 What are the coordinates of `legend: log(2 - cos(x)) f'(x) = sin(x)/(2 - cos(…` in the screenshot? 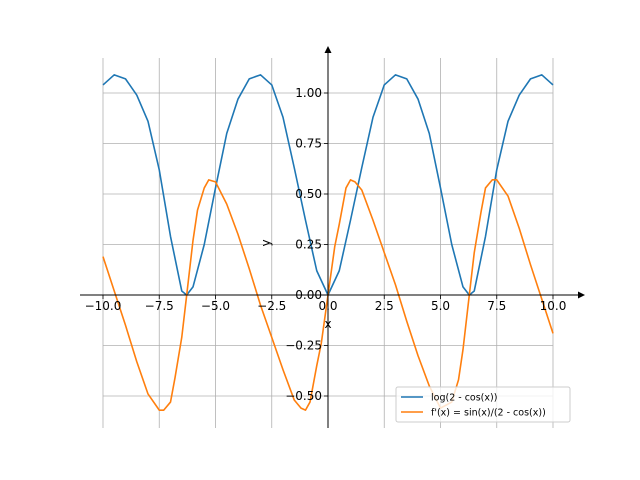 It's located at (483, 404).